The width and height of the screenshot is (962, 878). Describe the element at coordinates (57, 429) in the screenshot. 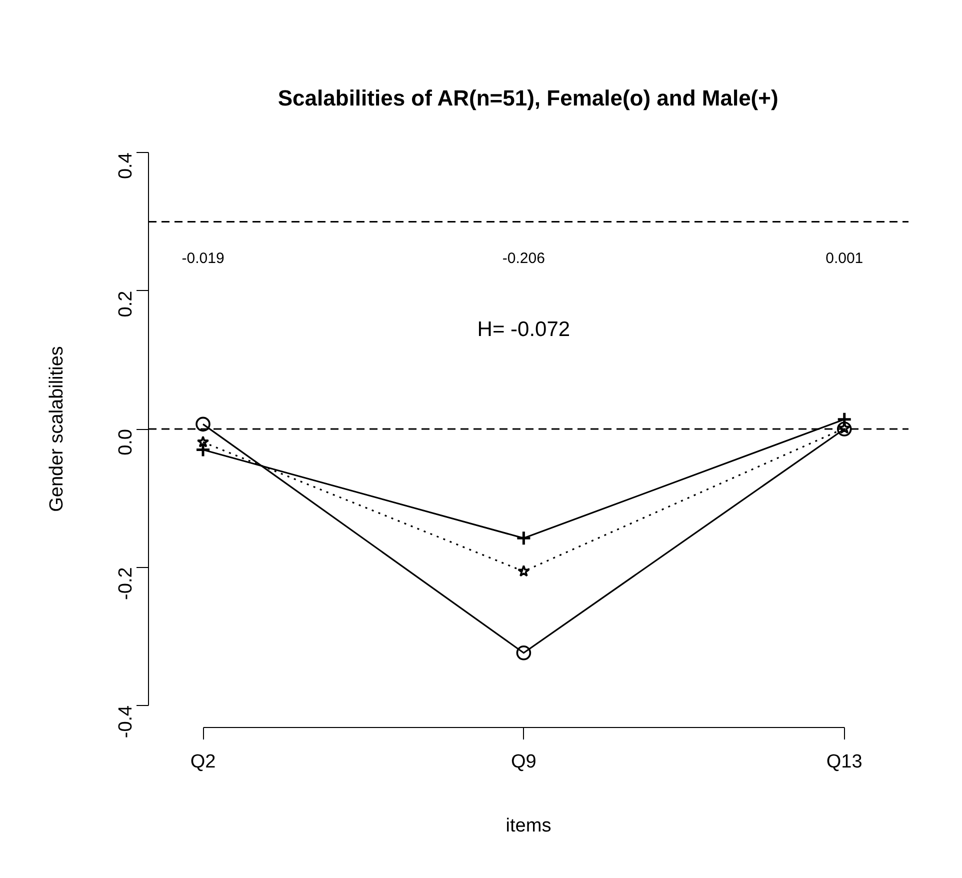

I see `y-axis-title: Gender scalabilities` at that location.